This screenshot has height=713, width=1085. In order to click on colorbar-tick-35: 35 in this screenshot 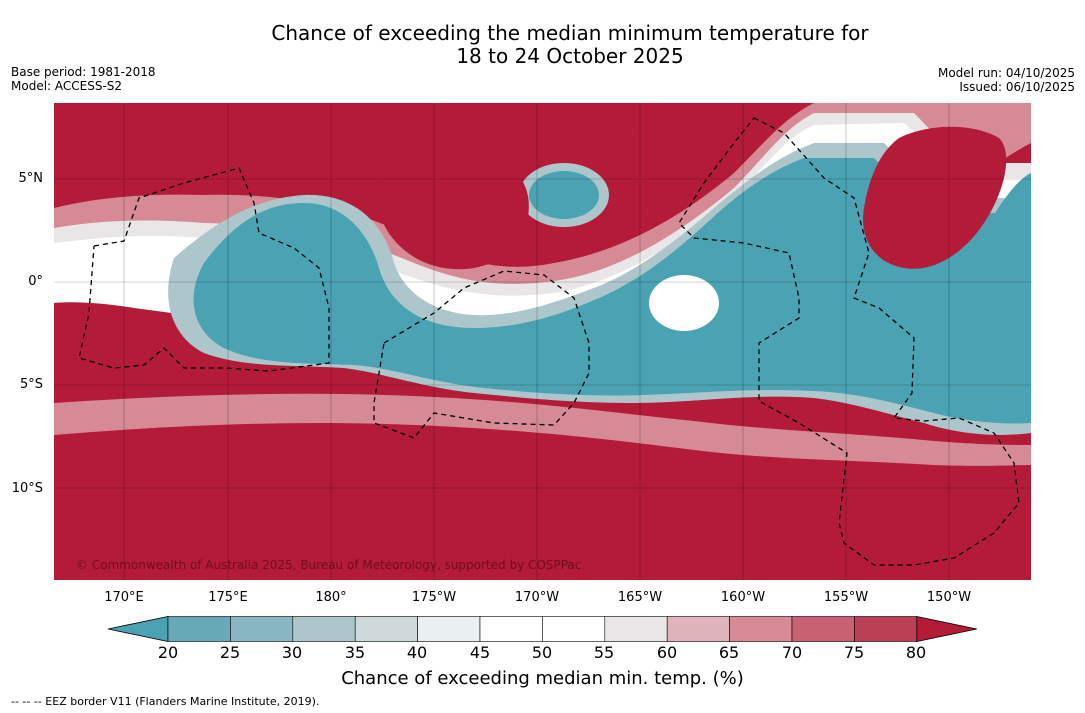, I will do `click(355, 652)`.